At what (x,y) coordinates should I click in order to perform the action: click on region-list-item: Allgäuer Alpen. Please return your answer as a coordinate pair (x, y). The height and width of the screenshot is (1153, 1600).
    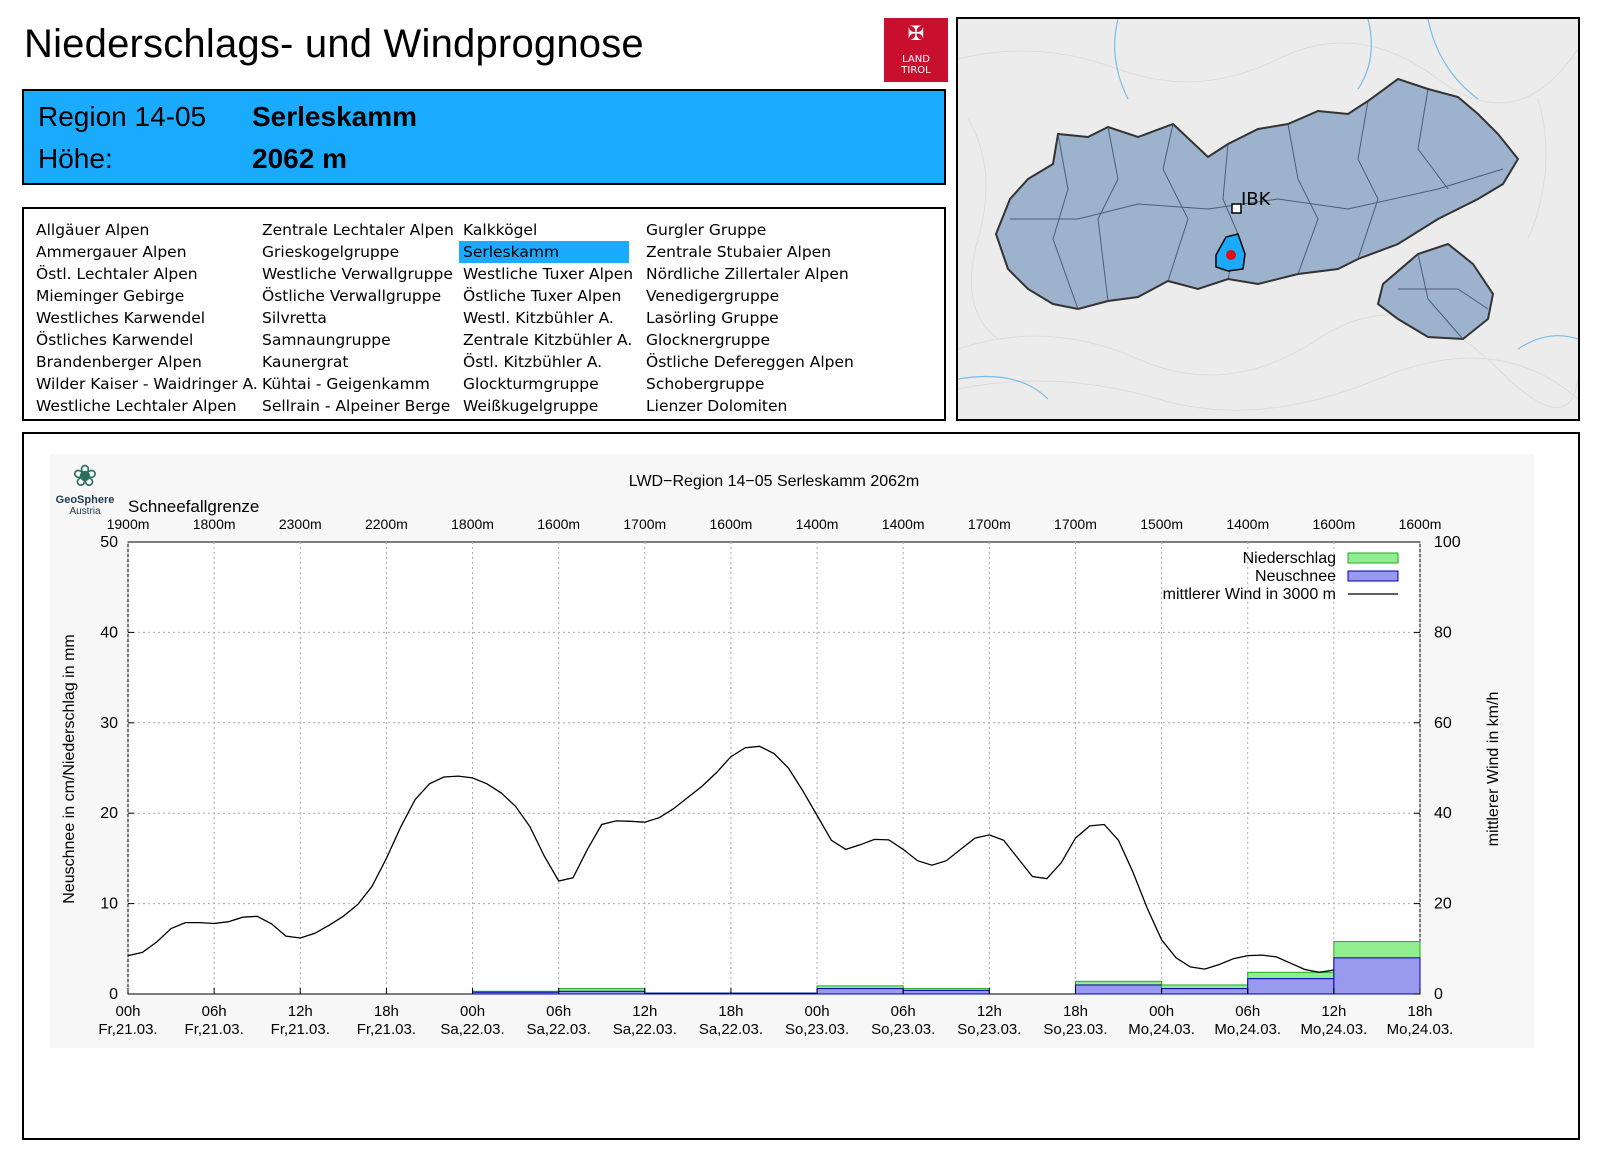
    Looking at the image, I should click on (93, 230).